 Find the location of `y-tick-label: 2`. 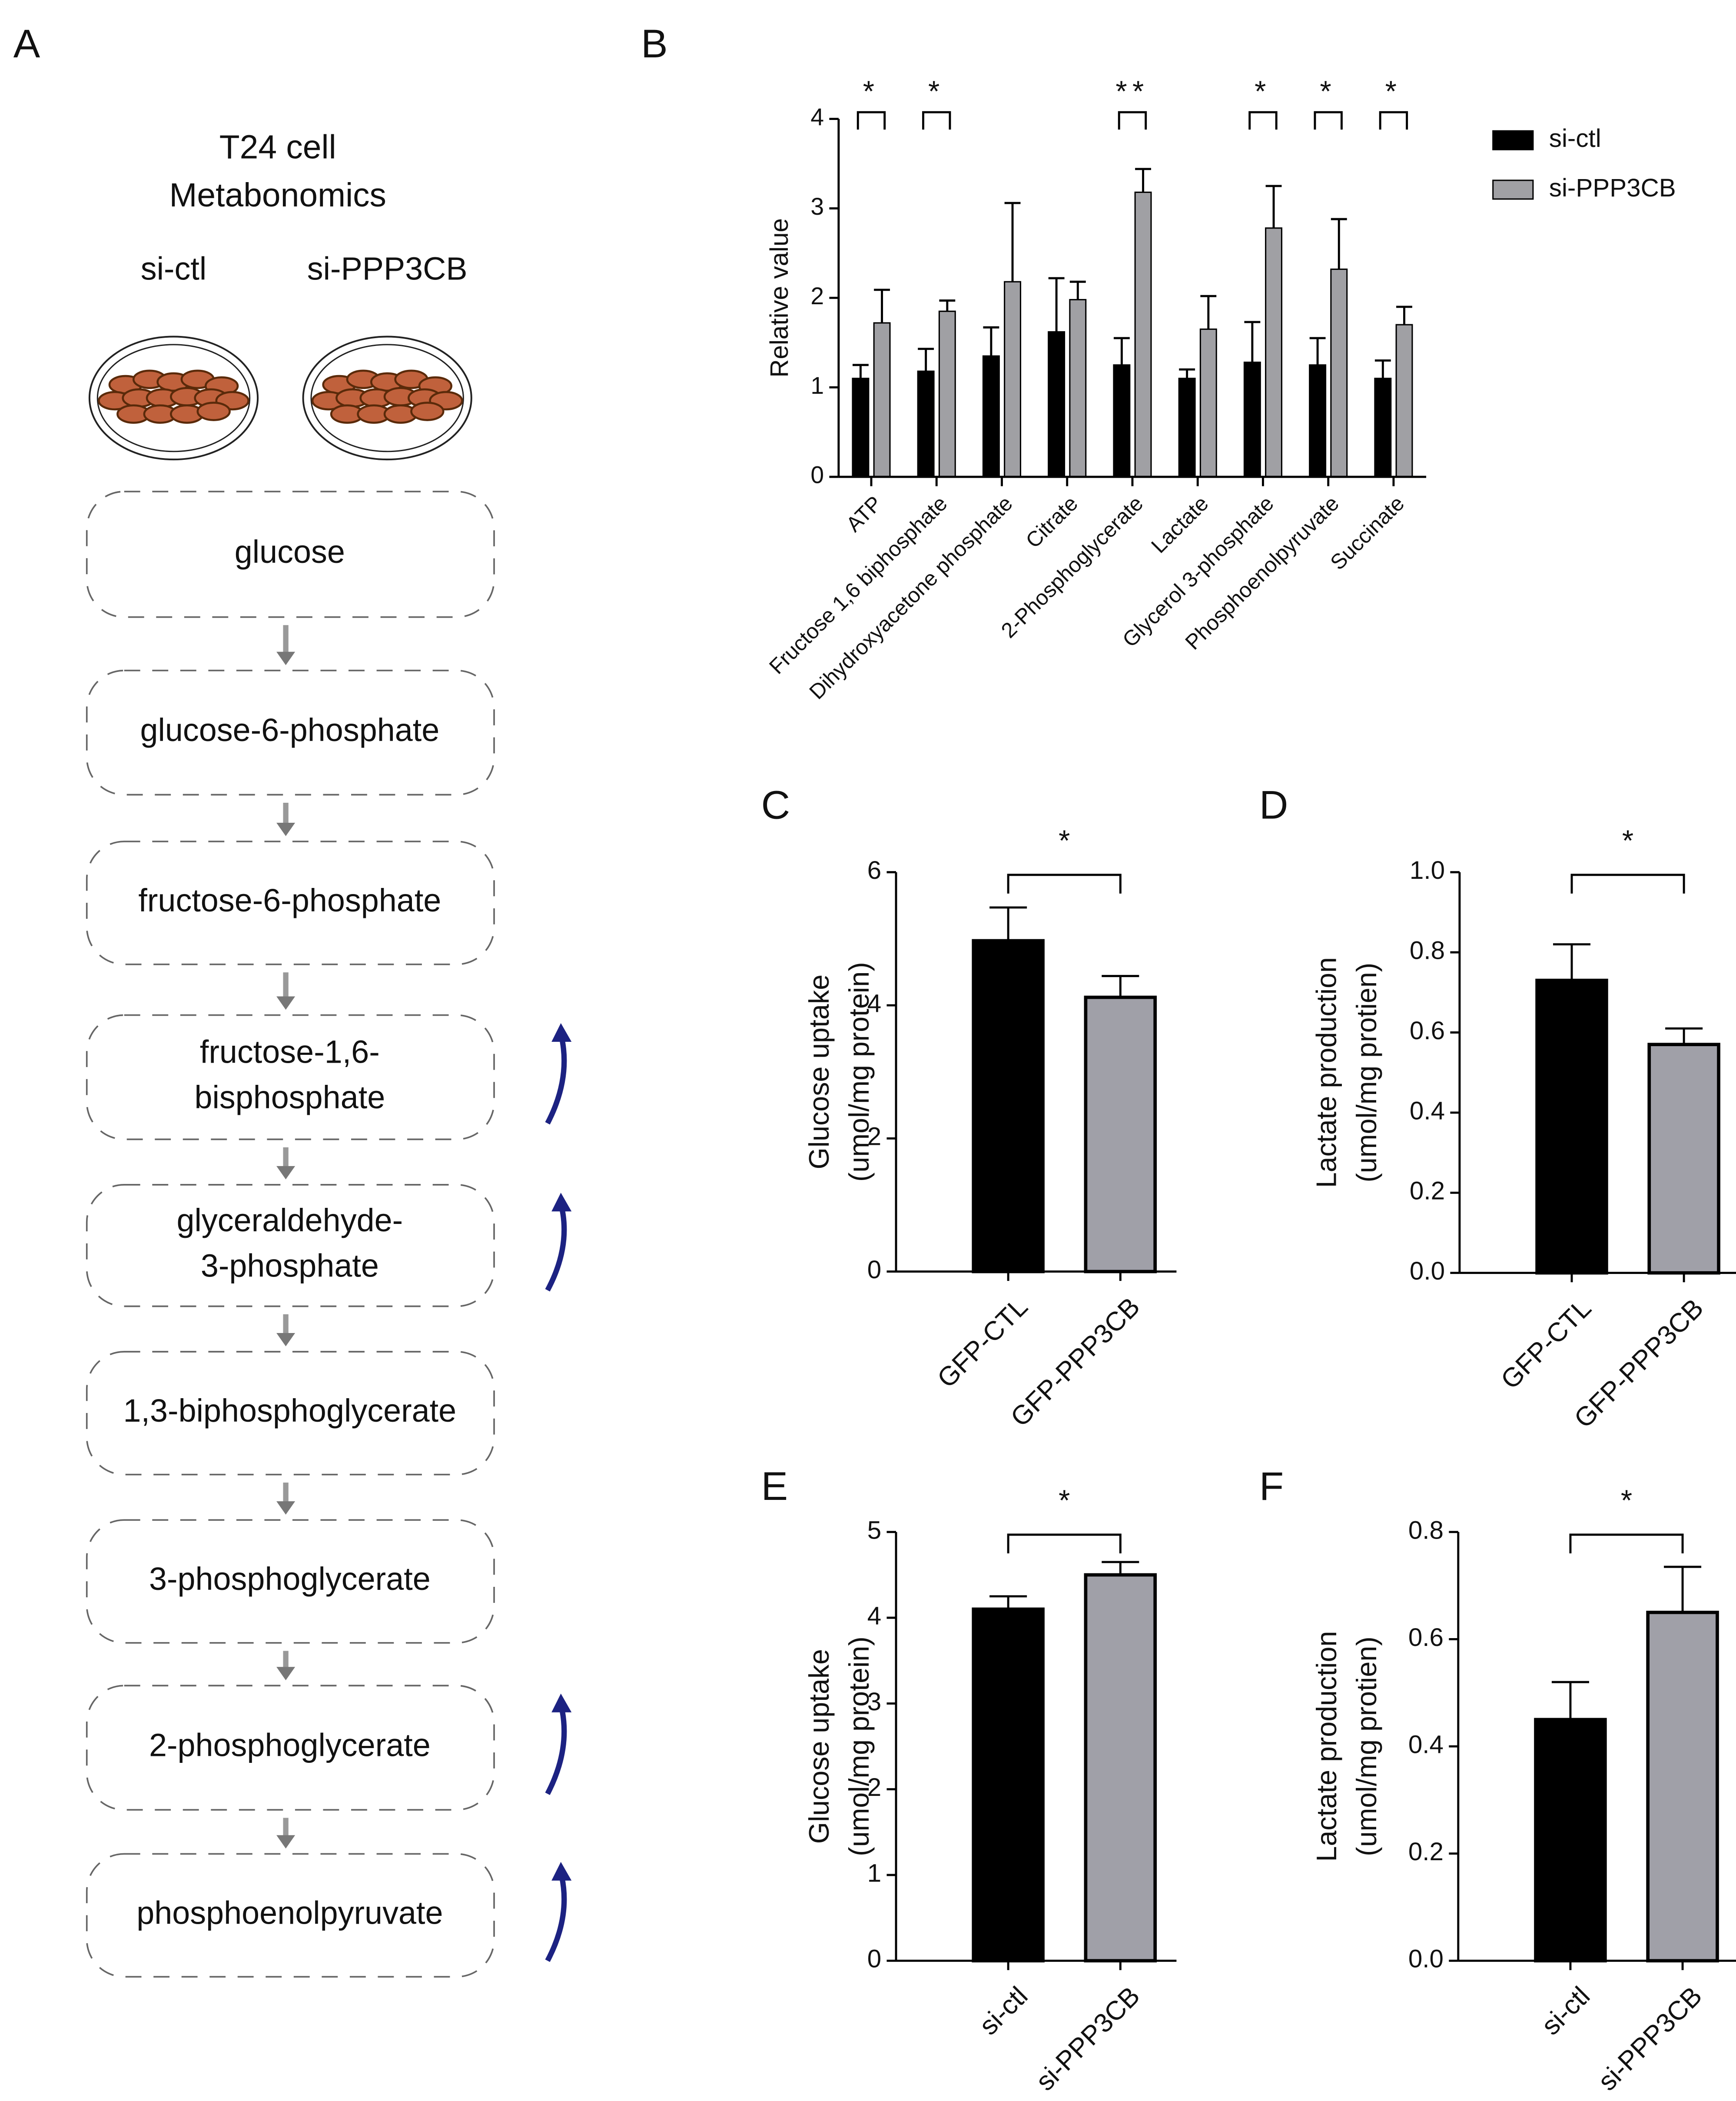

y-tick-label: 2 is located at coordinates (874, 1137).